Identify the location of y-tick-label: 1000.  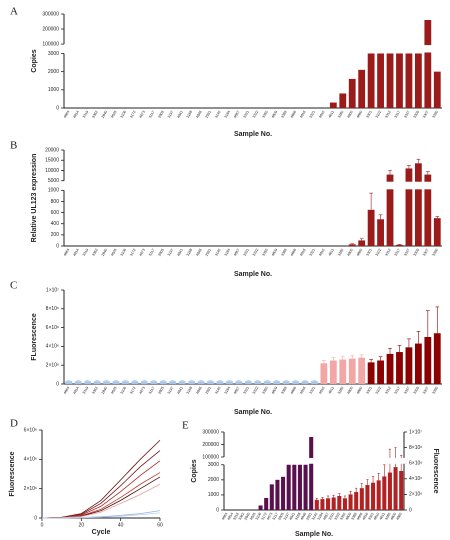
(53, 90).